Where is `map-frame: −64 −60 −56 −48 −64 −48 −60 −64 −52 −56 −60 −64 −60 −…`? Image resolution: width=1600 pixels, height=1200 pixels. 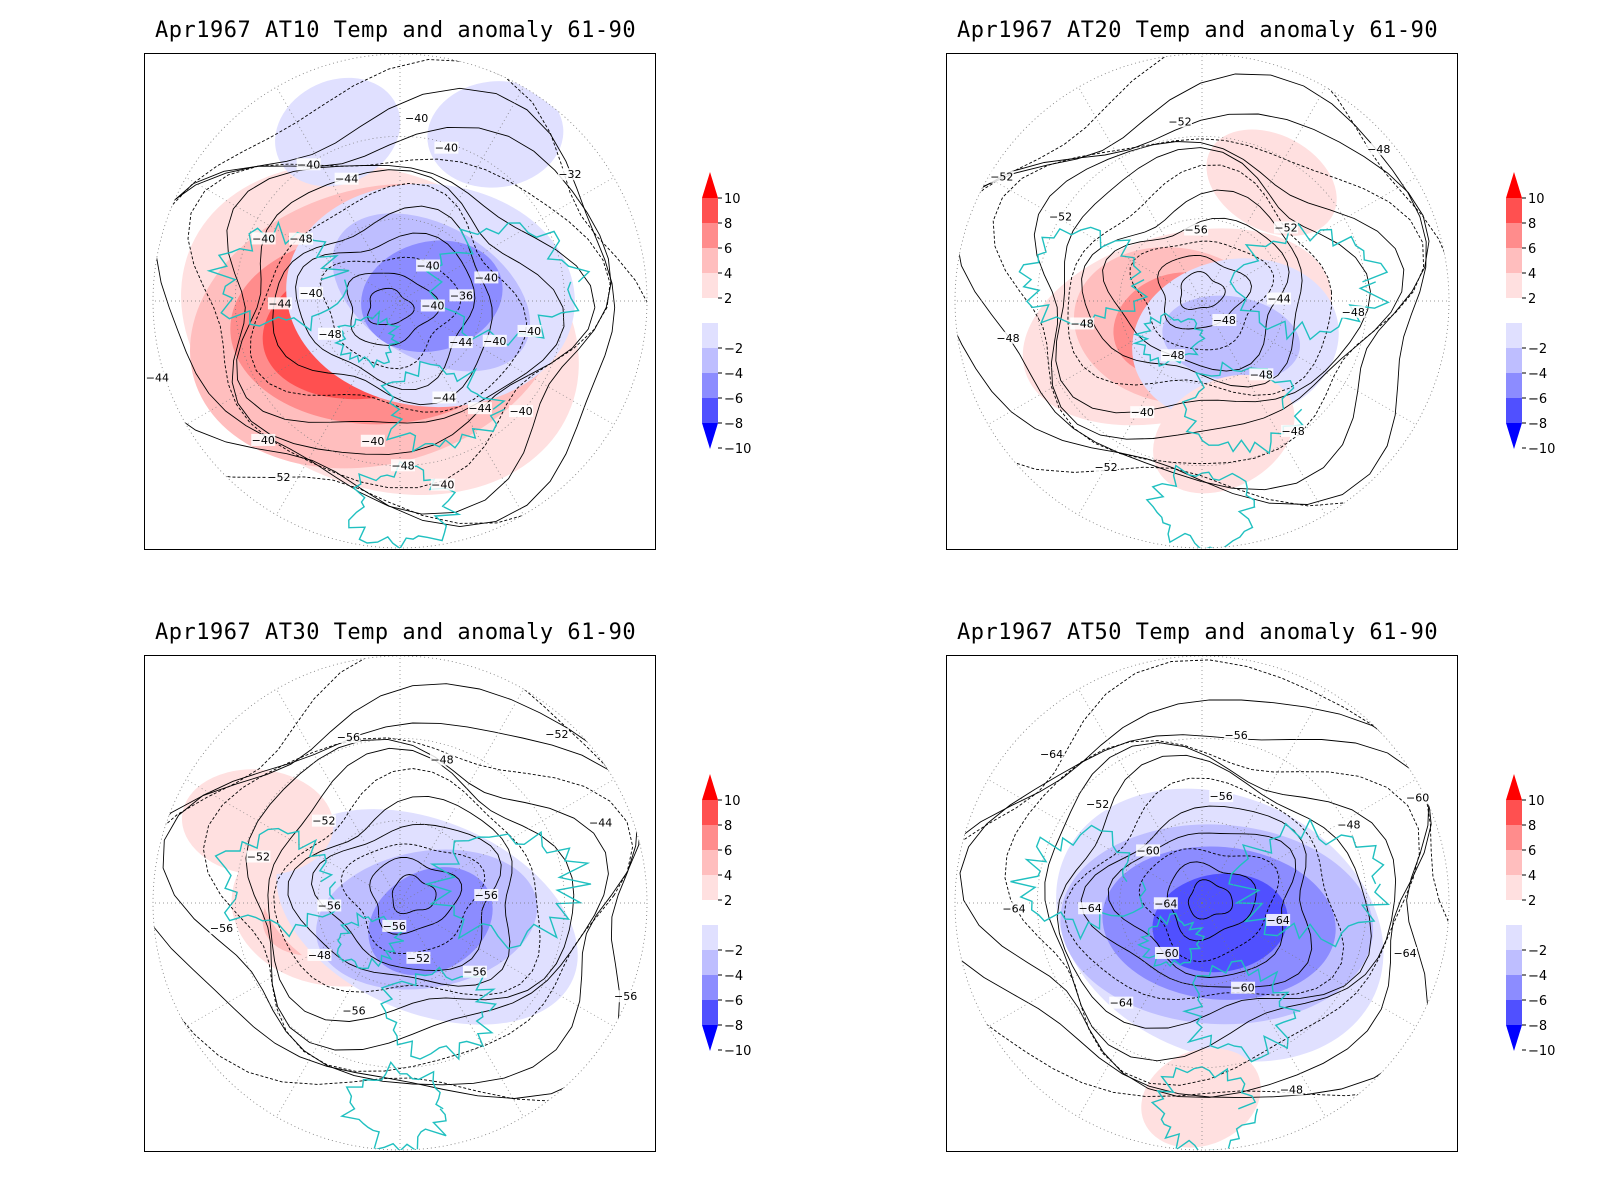 map-frame: −64 −60 −56 −48 −64 −48 −60 −64 −52 −56 −60 −64 −60 −… is located at coordinates (1202, 903).